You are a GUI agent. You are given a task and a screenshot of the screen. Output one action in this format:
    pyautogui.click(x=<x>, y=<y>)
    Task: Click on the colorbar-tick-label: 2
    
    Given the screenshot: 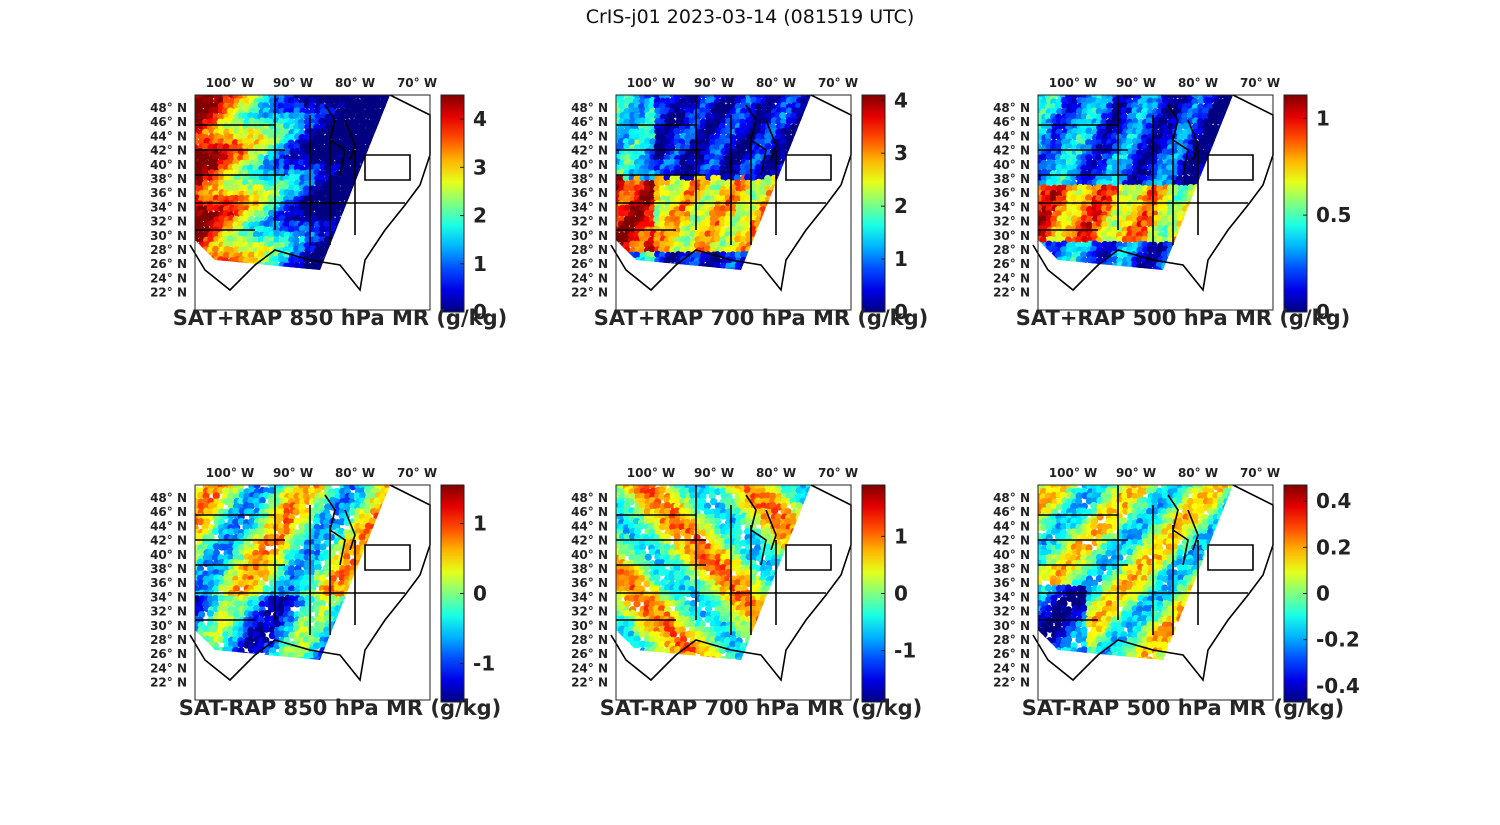 What is the action you would take?
    pyautogui.click(x=901, y=206)
    